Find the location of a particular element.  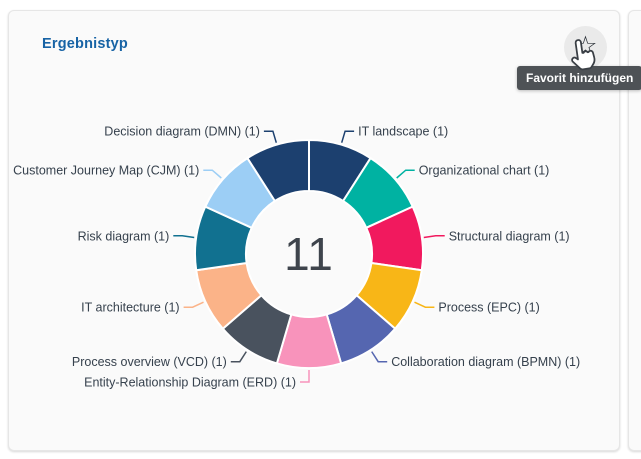

slice-label-entity-relationship-diagram-erd: Entity-Relationship Diagram (ERD) (1) is located at coordinates (190, 383).